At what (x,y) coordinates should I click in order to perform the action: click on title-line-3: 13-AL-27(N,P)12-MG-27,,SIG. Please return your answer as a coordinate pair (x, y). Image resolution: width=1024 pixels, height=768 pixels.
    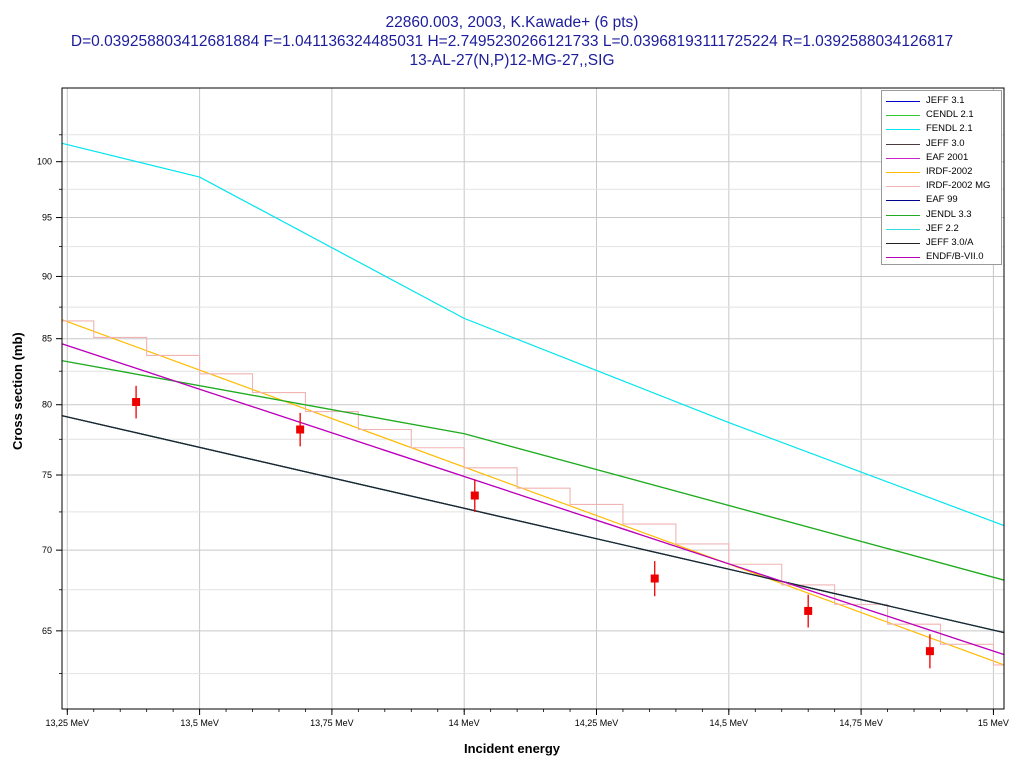
    Looking at the image, I should click on (512, 60).